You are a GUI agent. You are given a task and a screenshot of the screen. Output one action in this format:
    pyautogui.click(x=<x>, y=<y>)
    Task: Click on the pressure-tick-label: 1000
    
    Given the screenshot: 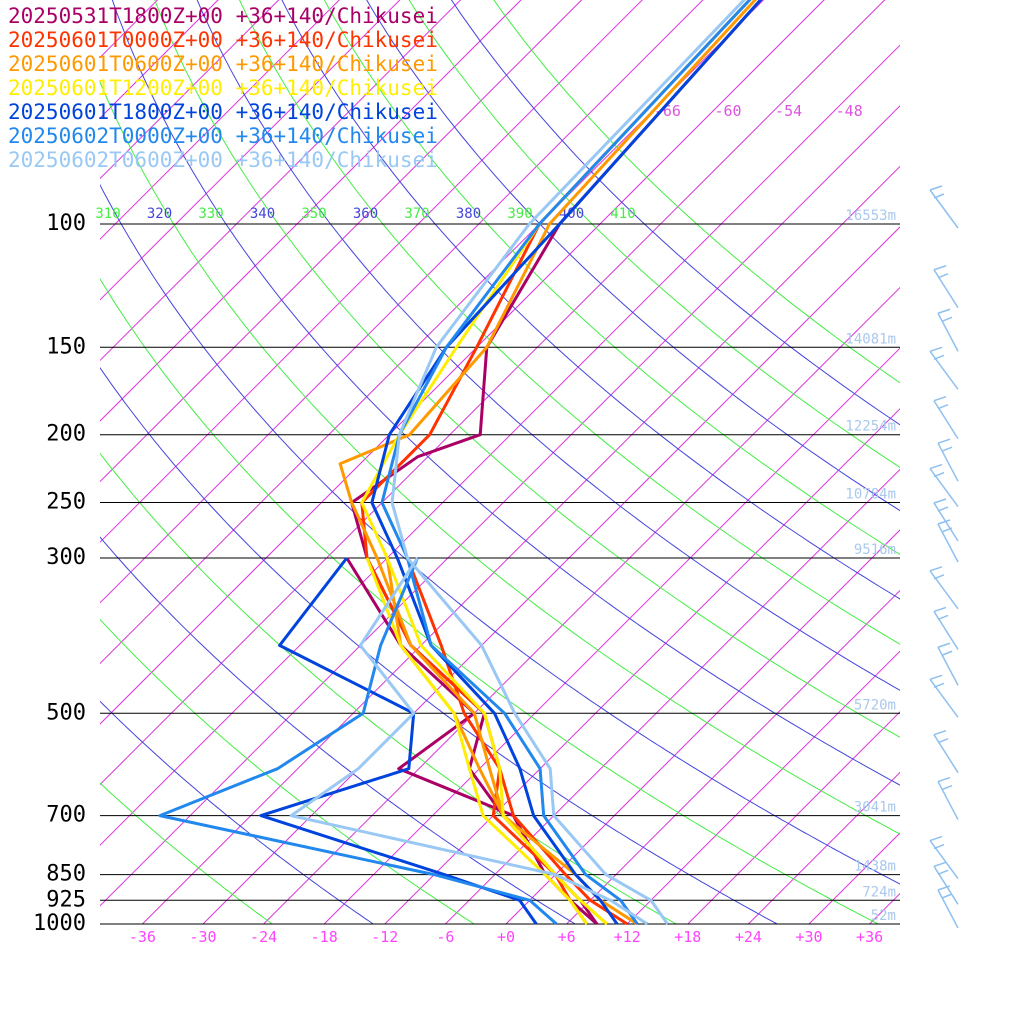 What is the action you would take?
    pyautogui.click(x=59, y=923)
    